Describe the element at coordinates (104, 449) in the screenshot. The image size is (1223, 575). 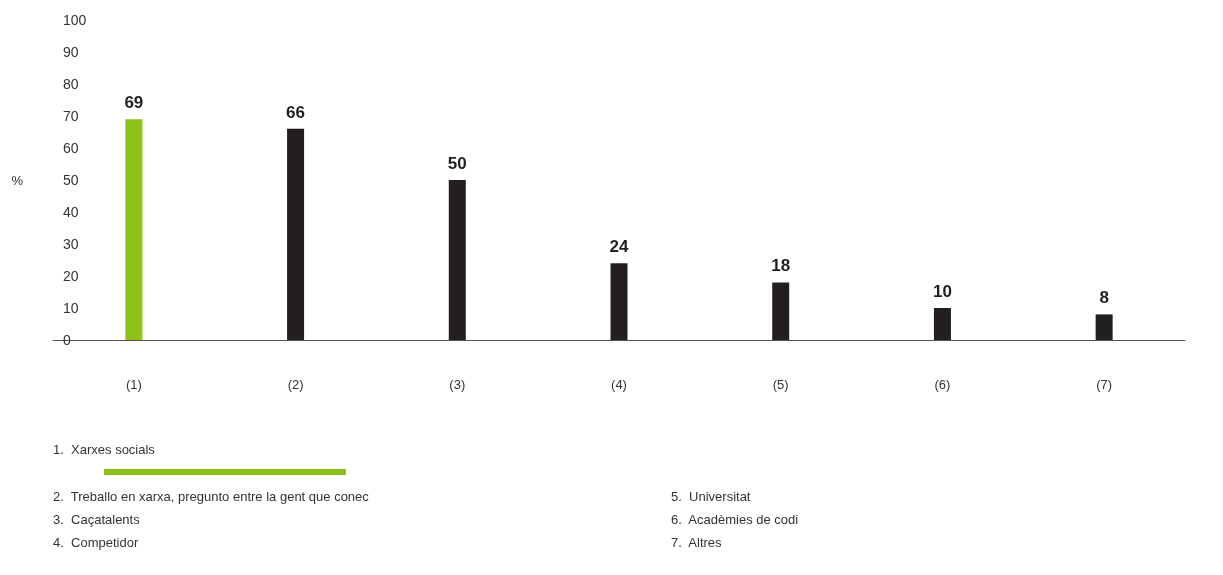
I see `text: 1. Xarxes socials` at that location.